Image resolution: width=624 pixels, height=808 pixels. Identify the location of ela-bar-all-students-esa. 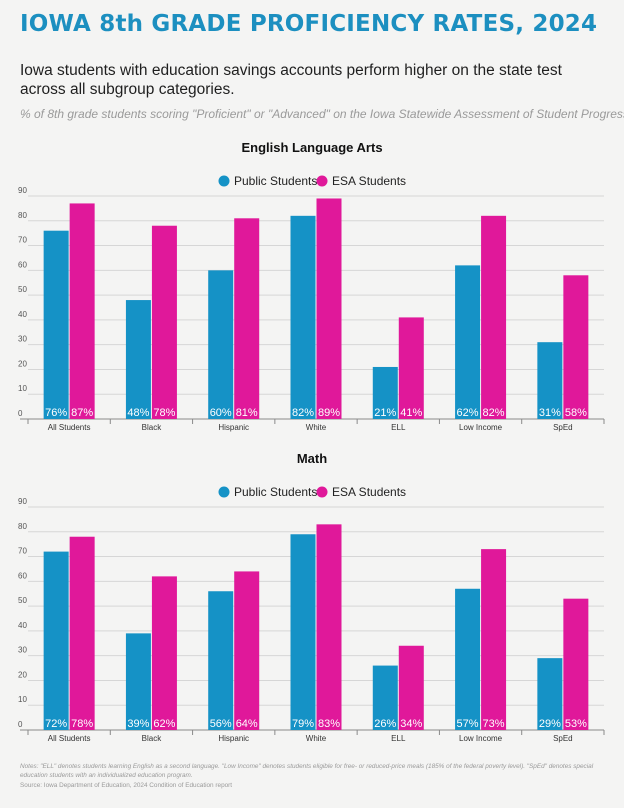
(82, 311).